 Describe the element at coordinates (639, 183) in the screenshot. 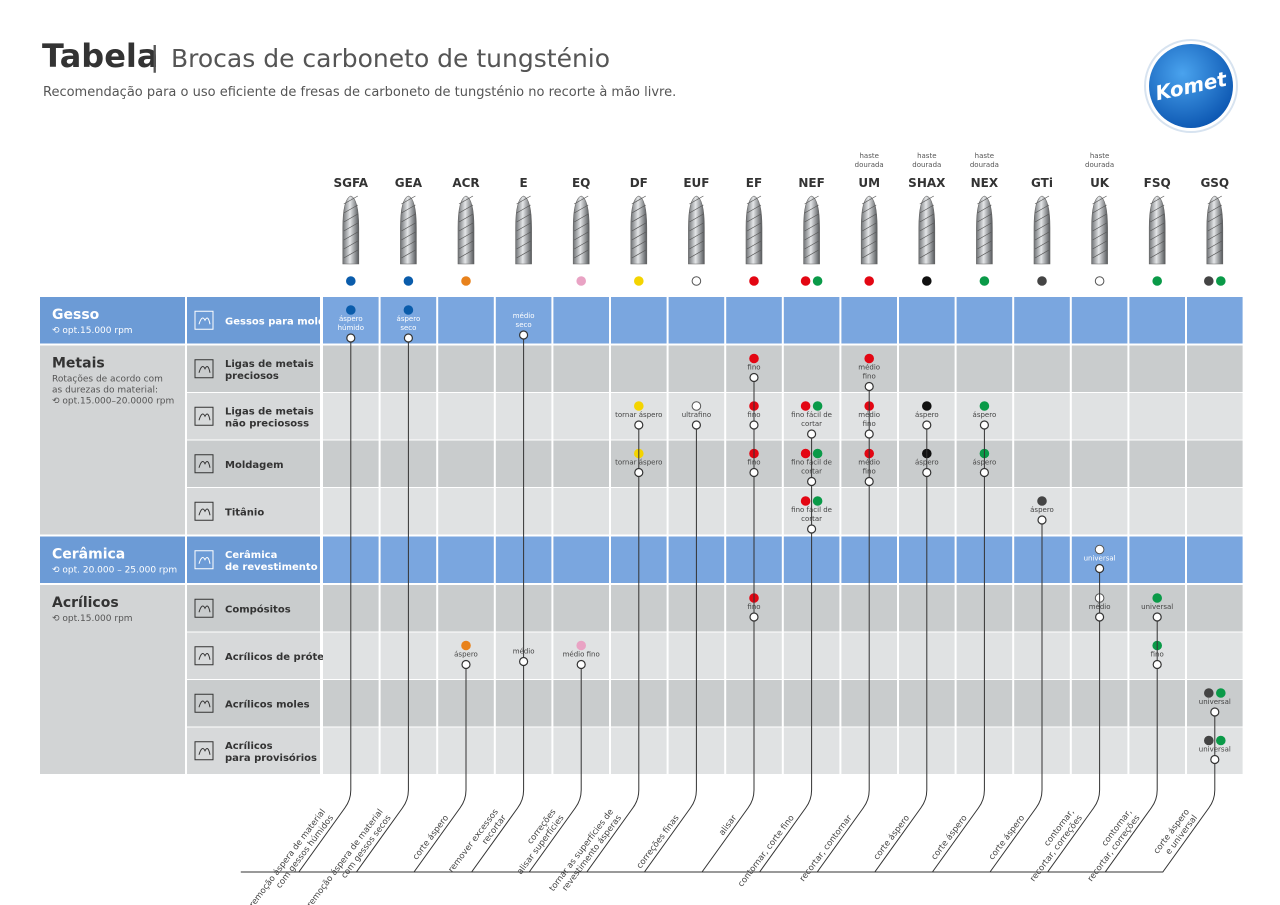

I see `tool-name: DF` at that location.